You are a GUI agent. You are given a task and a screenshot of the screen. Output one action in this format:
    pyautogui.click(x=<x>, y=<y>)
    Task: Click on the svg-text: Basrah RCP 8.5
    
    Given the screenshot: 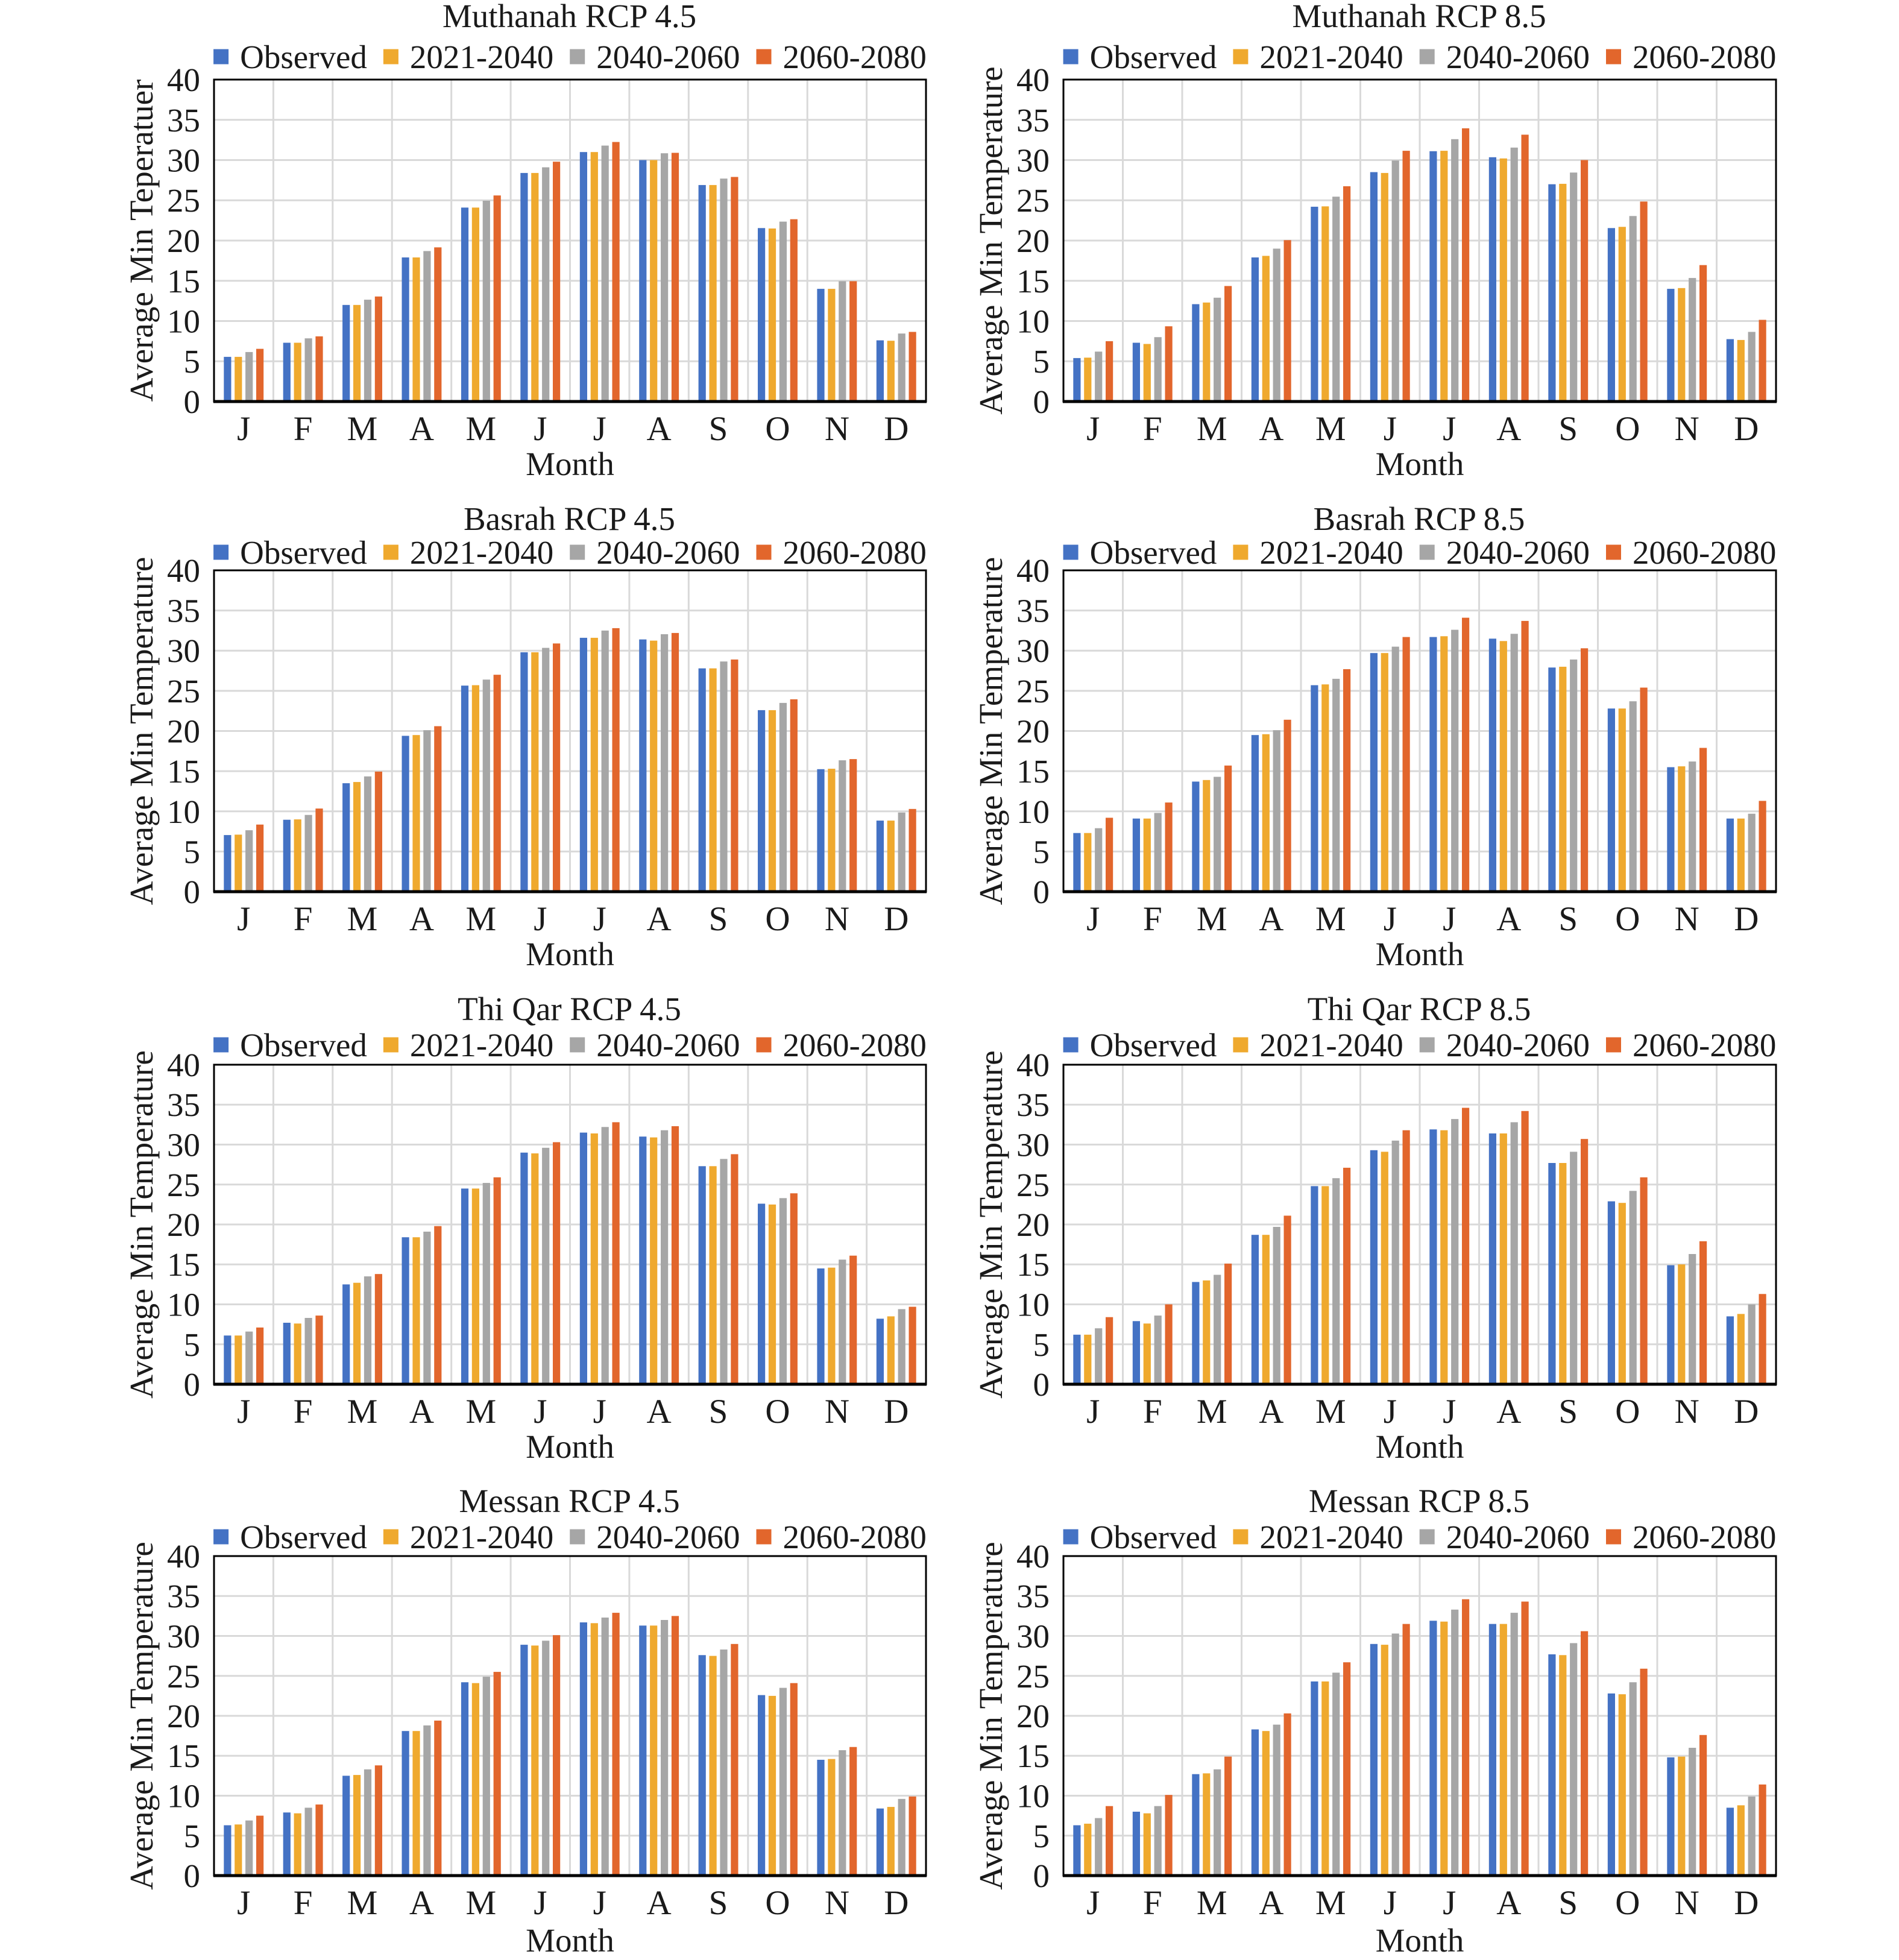 What is the action you would take?
    pyautogui.click(x=1419, y=519)
    